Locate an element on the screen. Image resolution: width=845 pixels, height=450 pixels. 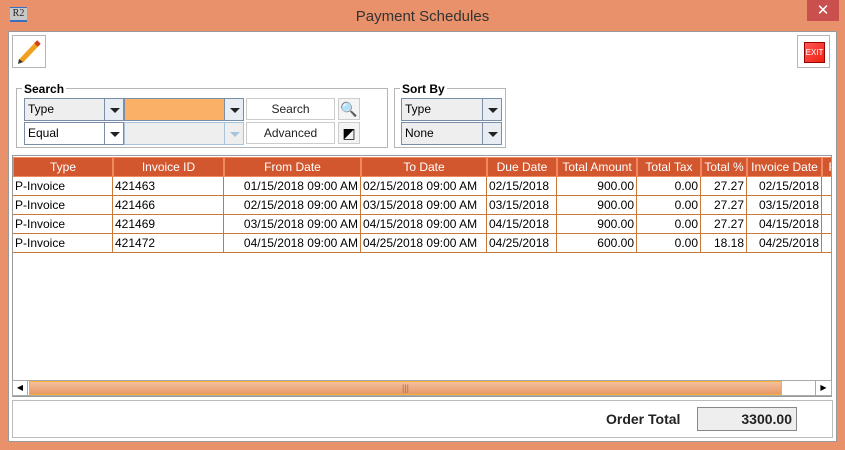
column-header: P is located at coordinates (826, 167).